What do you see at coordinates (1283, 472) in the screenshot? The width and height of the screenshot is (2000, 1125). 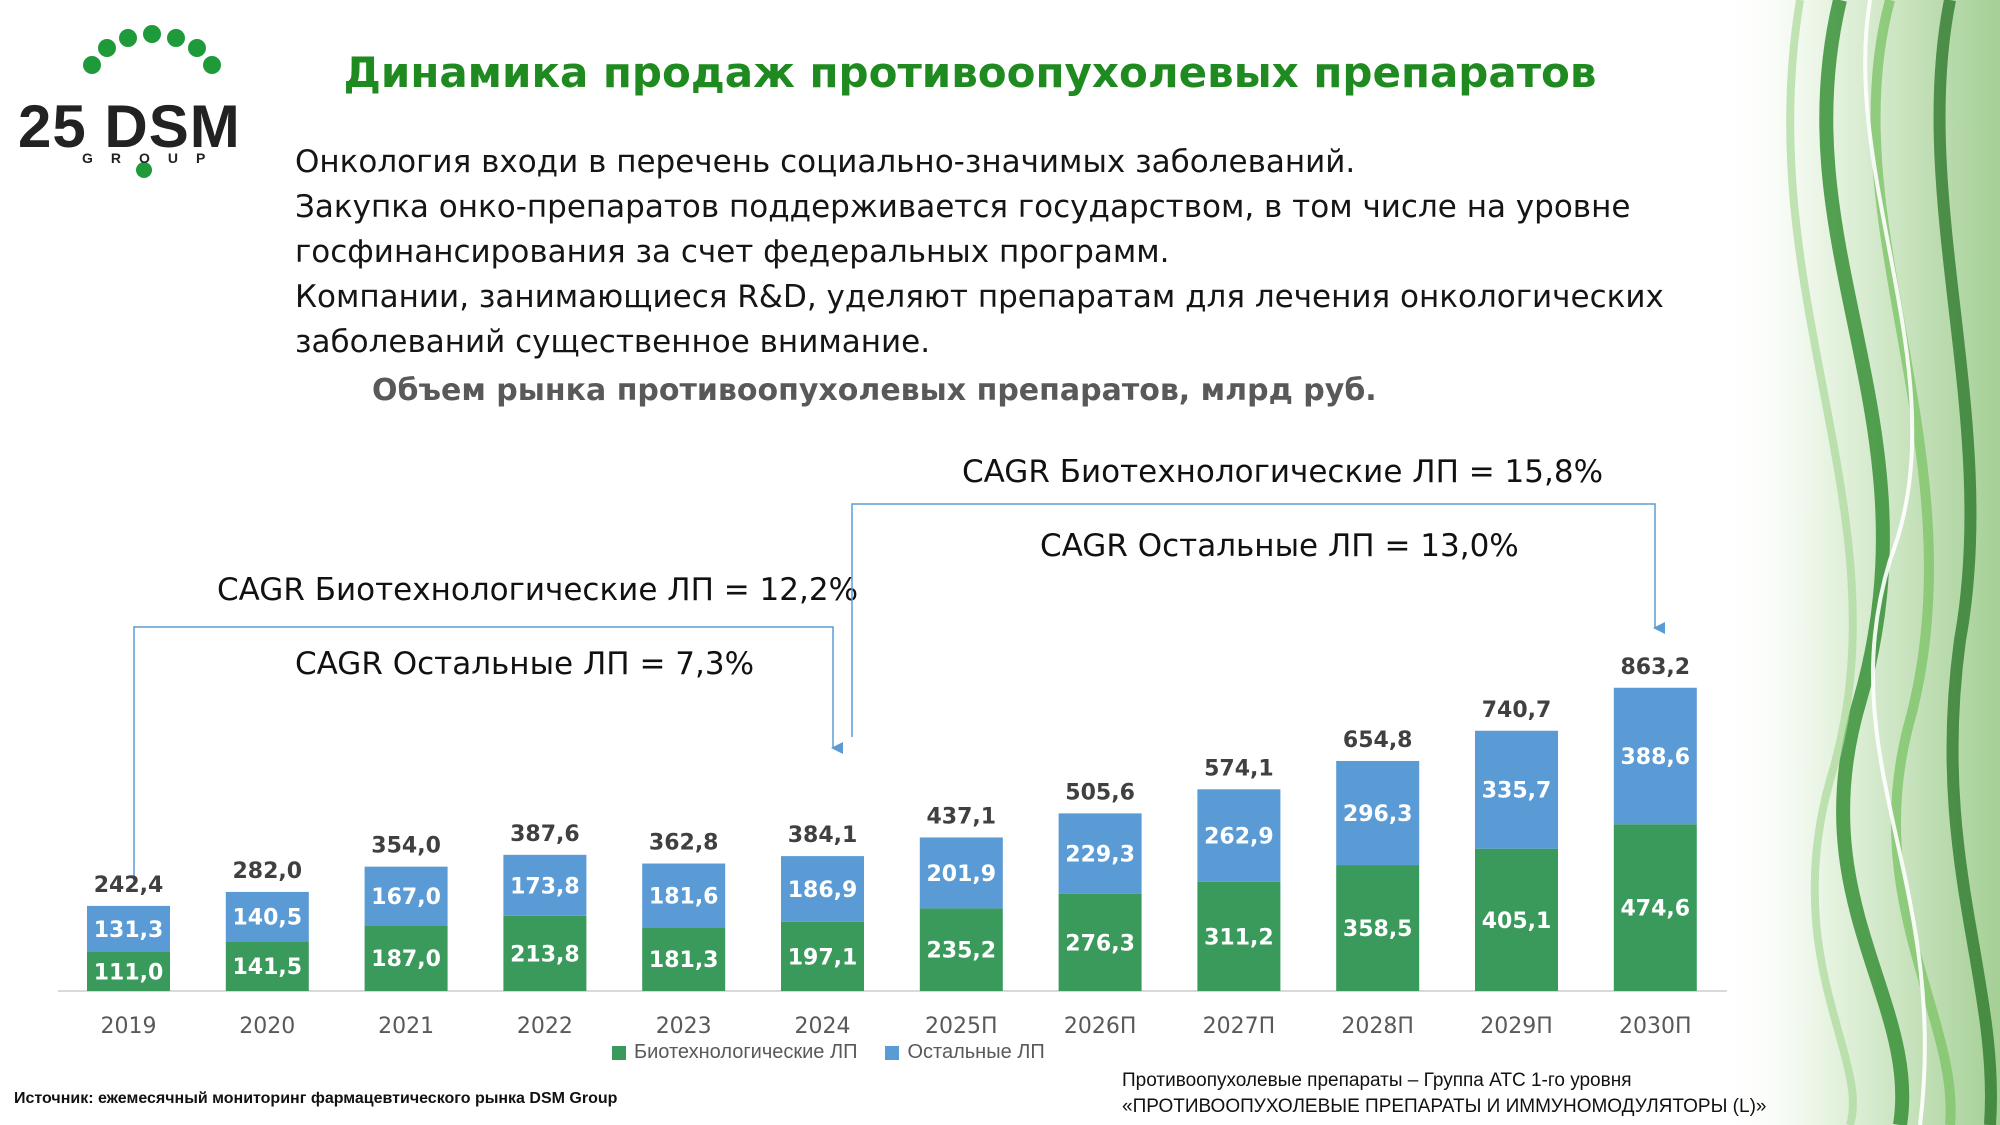 I see `cagr-right-bio: CAGR Биотехнологические ЛП = 15,8%` at bounding box center [1283, 472].